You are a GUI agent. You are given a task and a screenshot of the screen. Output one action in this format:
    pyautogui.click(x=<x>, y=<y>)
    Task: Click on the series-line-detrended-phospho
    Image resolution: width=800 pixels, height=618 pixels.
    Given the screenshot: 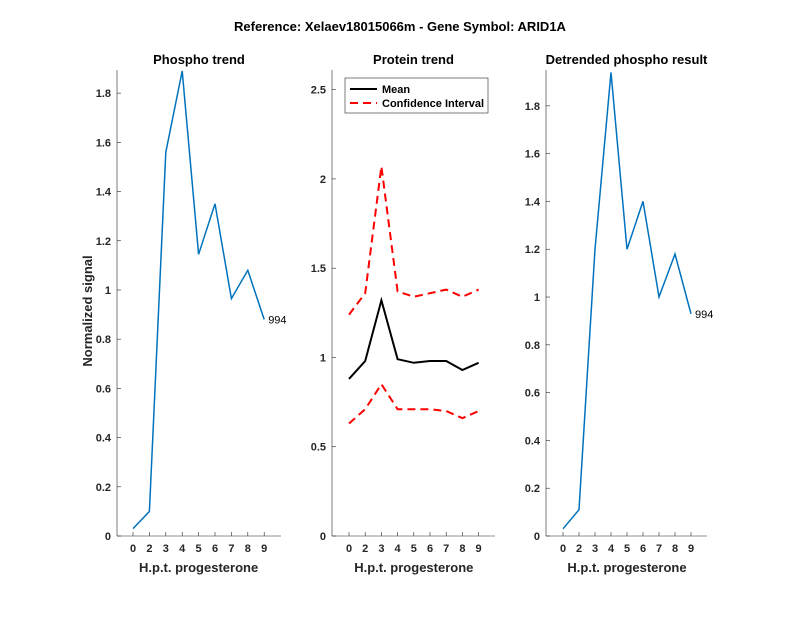 What is the action you would take?
    pyautogui.click(x=627, y=301)
    